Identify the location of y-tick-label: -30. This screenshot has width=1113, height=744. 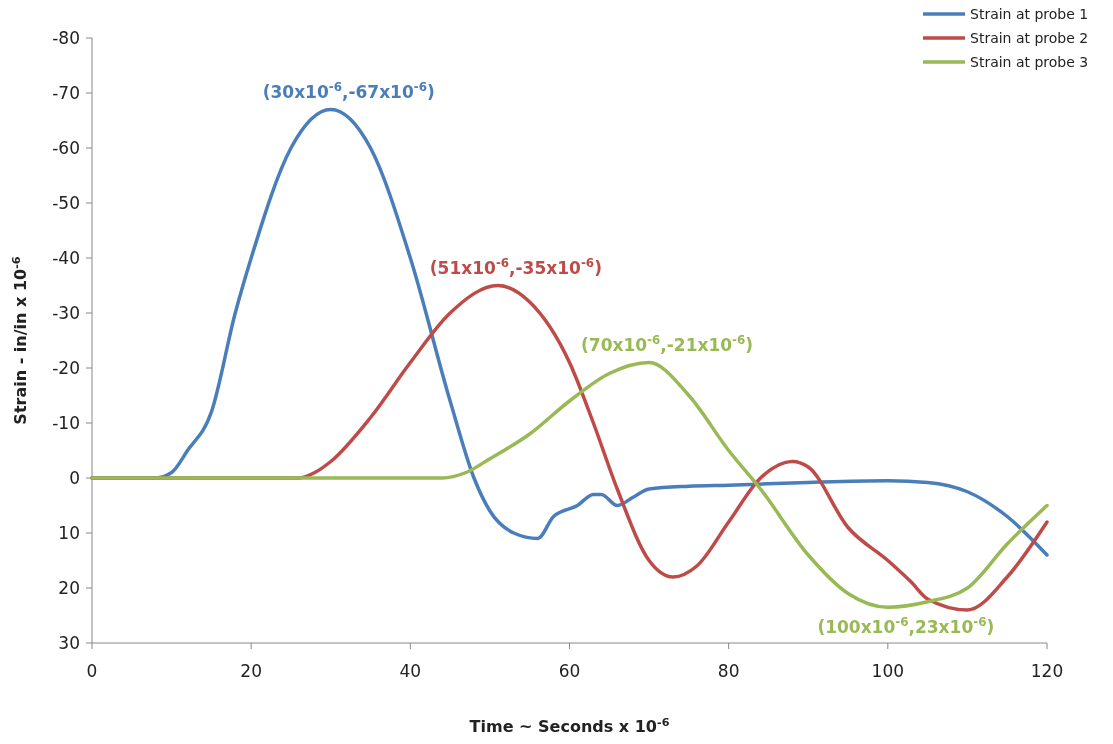
(66, 312).